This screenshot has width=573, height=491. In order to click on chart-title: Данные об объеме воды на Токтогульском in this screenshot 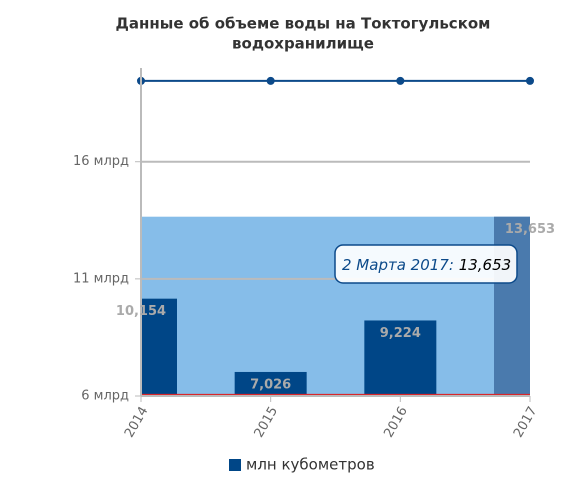, I will do `click(303, 24)`.